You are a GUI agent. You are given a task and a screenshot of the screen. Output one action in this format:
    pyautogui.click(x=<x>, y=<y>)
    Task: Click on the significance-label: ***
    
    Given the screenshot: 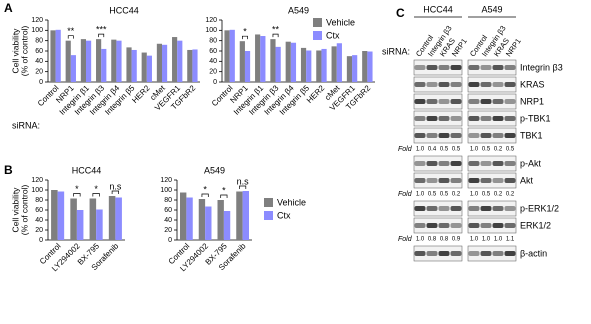 What is the action you would take?
    pyautogui.click(x=101, y=29)
    